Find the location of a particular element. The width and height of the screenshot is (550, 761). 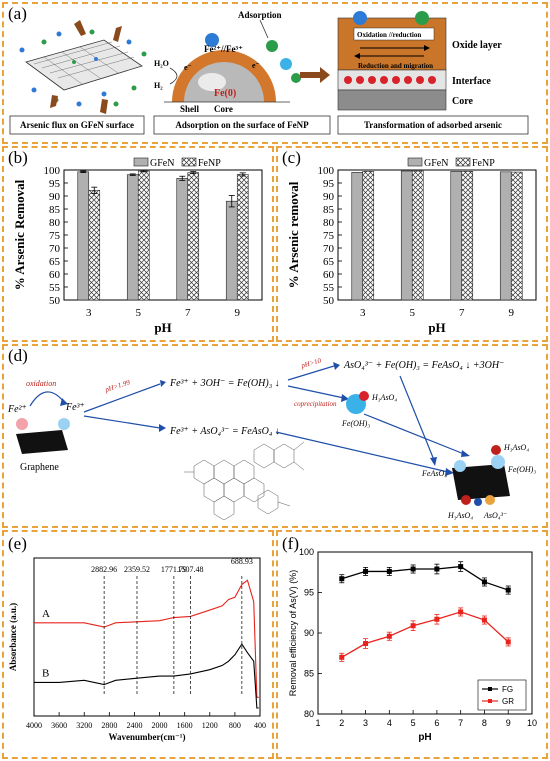

panel-b-label: (b) is located at coordinates (18, 157).